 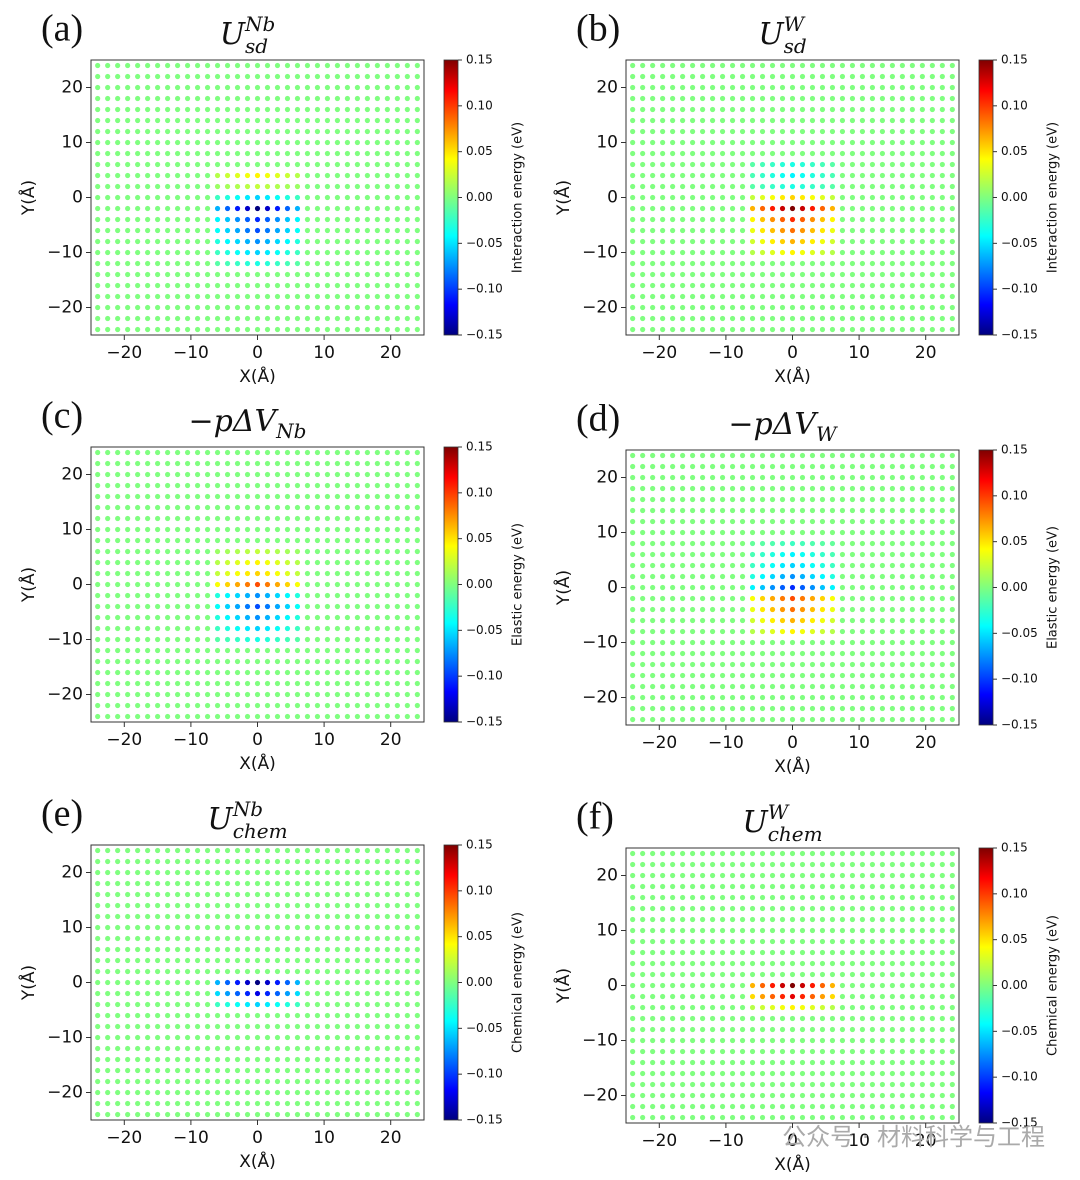 I want to click on y-tick-label: 0, so click(x=77, y=585).